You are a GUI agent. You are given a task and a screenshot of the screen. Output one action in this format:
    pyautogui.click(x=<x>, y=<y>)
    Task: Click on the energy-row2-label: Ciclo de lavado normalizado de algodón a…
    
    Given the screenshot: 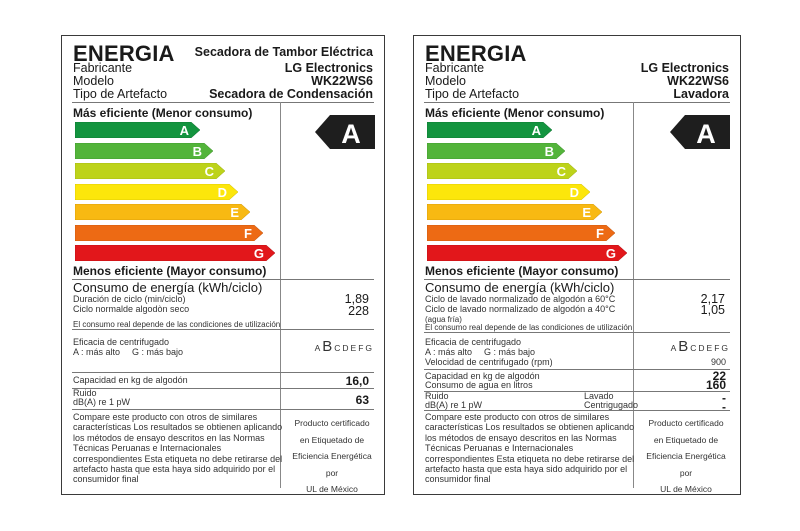 What is the action you would take?
    pyautogui.click(x=520, y=309)
    